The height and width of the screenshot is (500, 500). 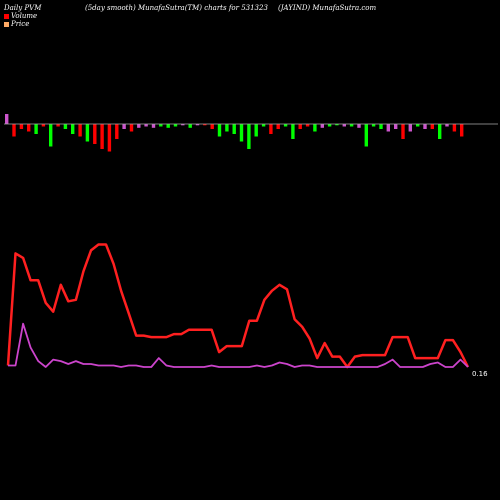 I want to click on histogram-bars, so click(x=234, y=133).